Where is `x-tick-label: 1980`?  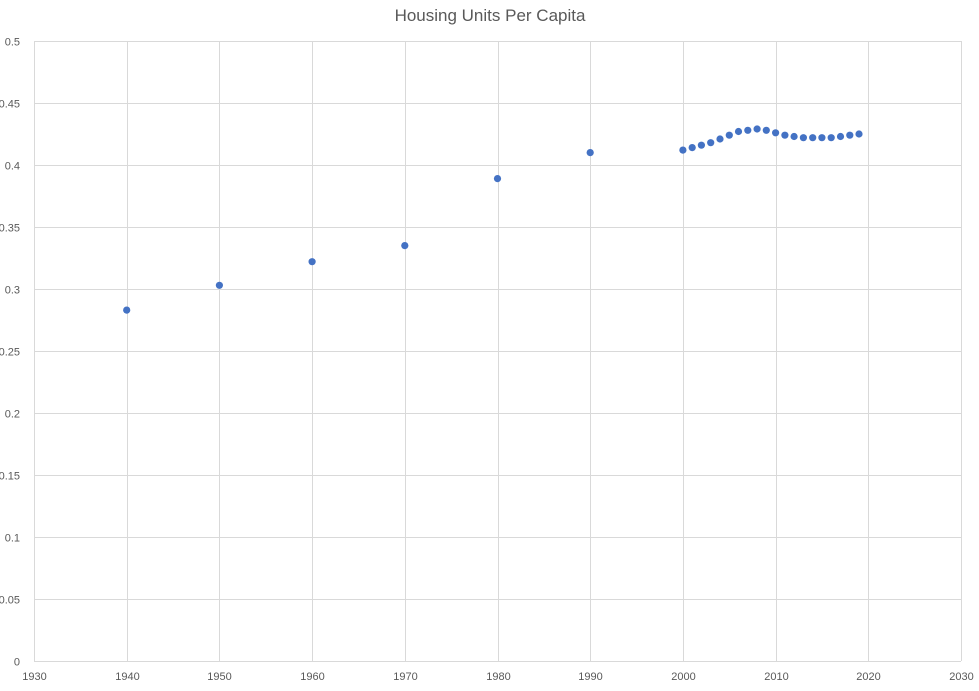
x-tick-label: 1980 is located at coordinates (498, 677).